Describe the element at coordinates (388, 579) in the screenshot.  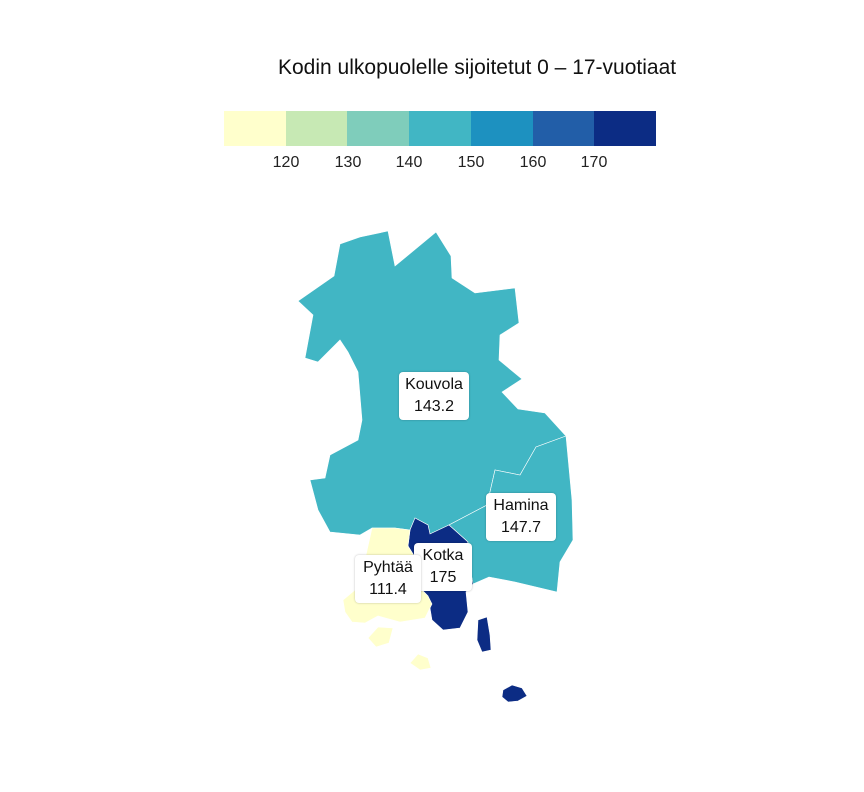
I see `label-pyhtaa: Pyhtää 111.4` at that location.